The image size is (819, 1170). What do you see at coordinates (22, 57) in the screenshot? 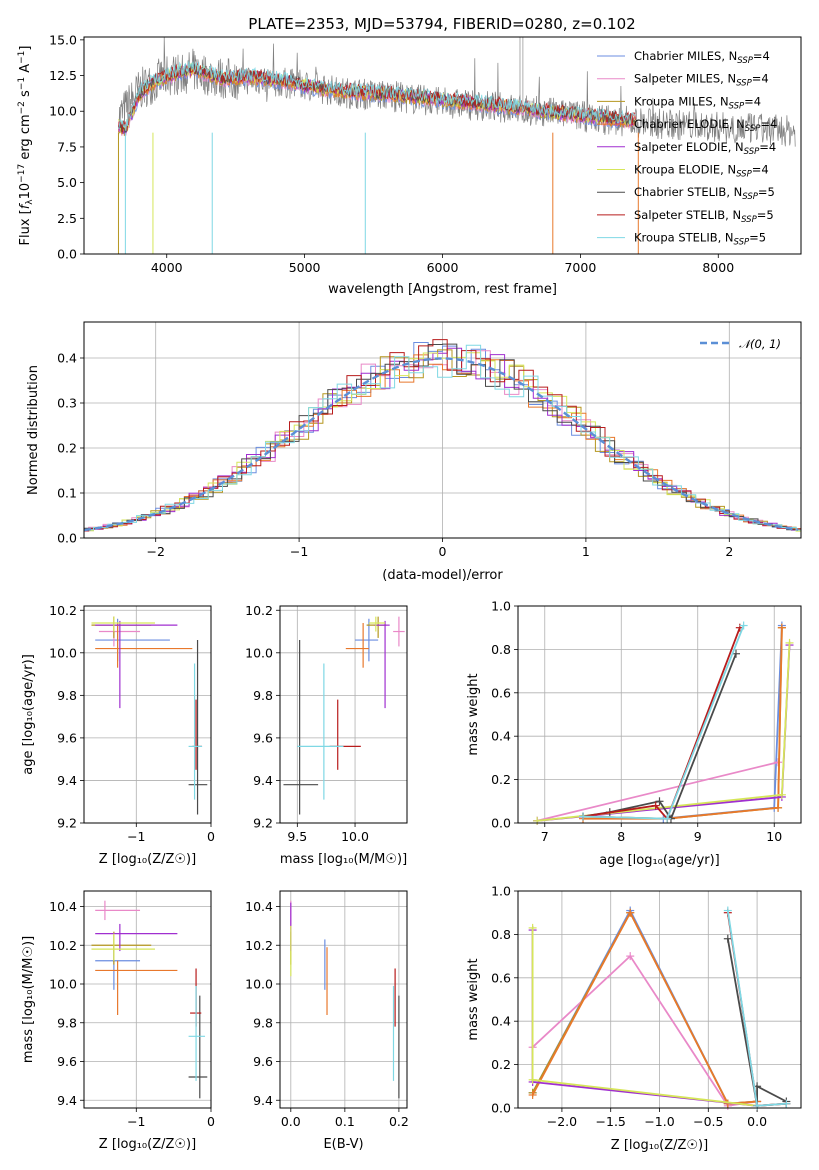
I see `label-part: −1` at bounding box center [22, 57].